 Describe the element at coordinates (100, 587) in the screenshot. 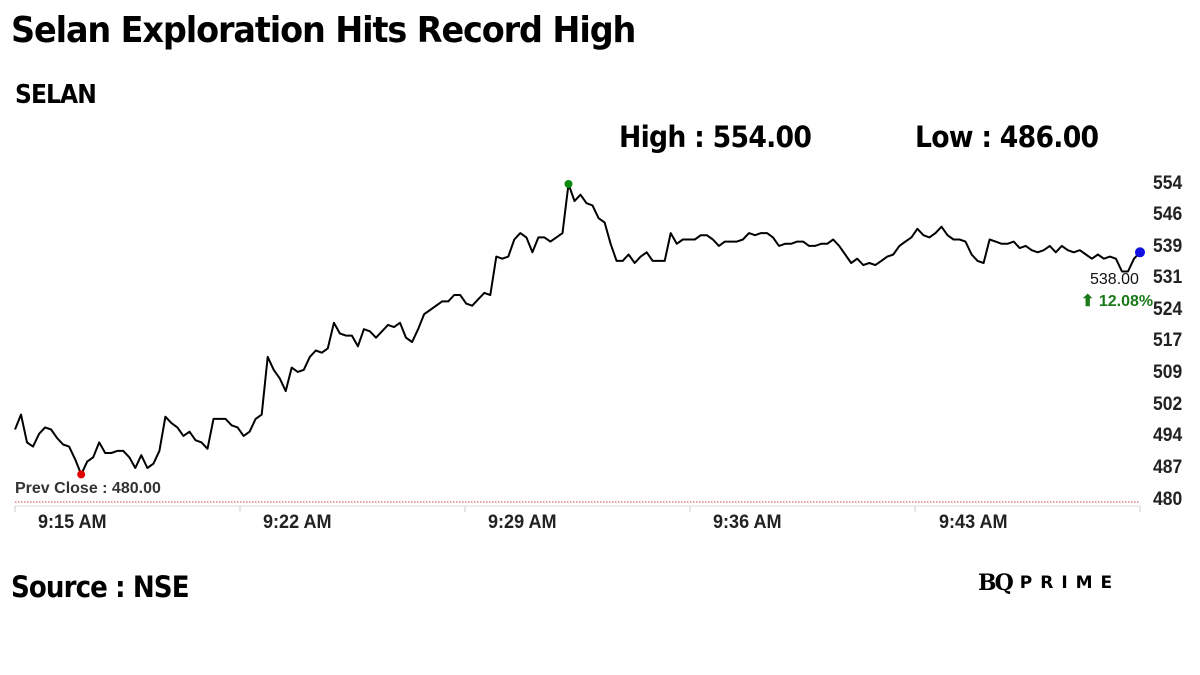

I see `source-label: Source : NSE` at that location.